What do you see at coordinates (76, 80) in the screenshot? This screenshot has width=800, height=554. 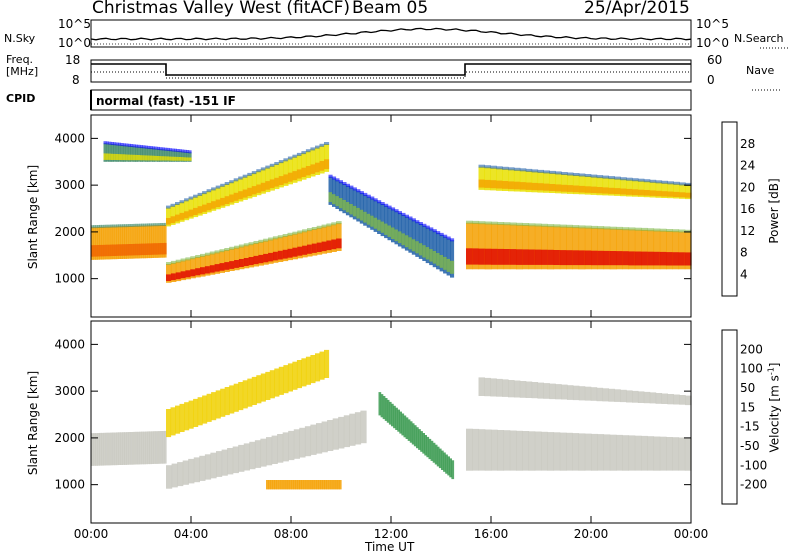 I see `freq-tick-bottom: 8` at bounding box center [76, 80].